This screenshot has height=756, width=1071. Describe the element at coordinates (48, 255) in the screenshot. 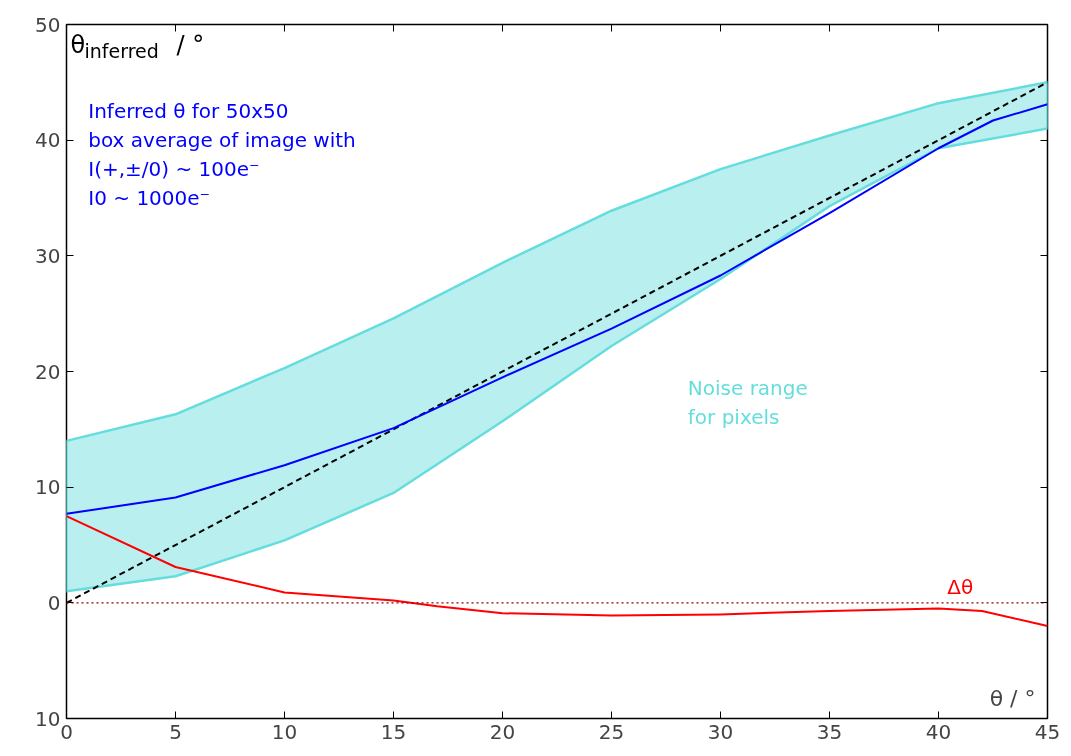

I see `y-tick-label: 30` at that location.